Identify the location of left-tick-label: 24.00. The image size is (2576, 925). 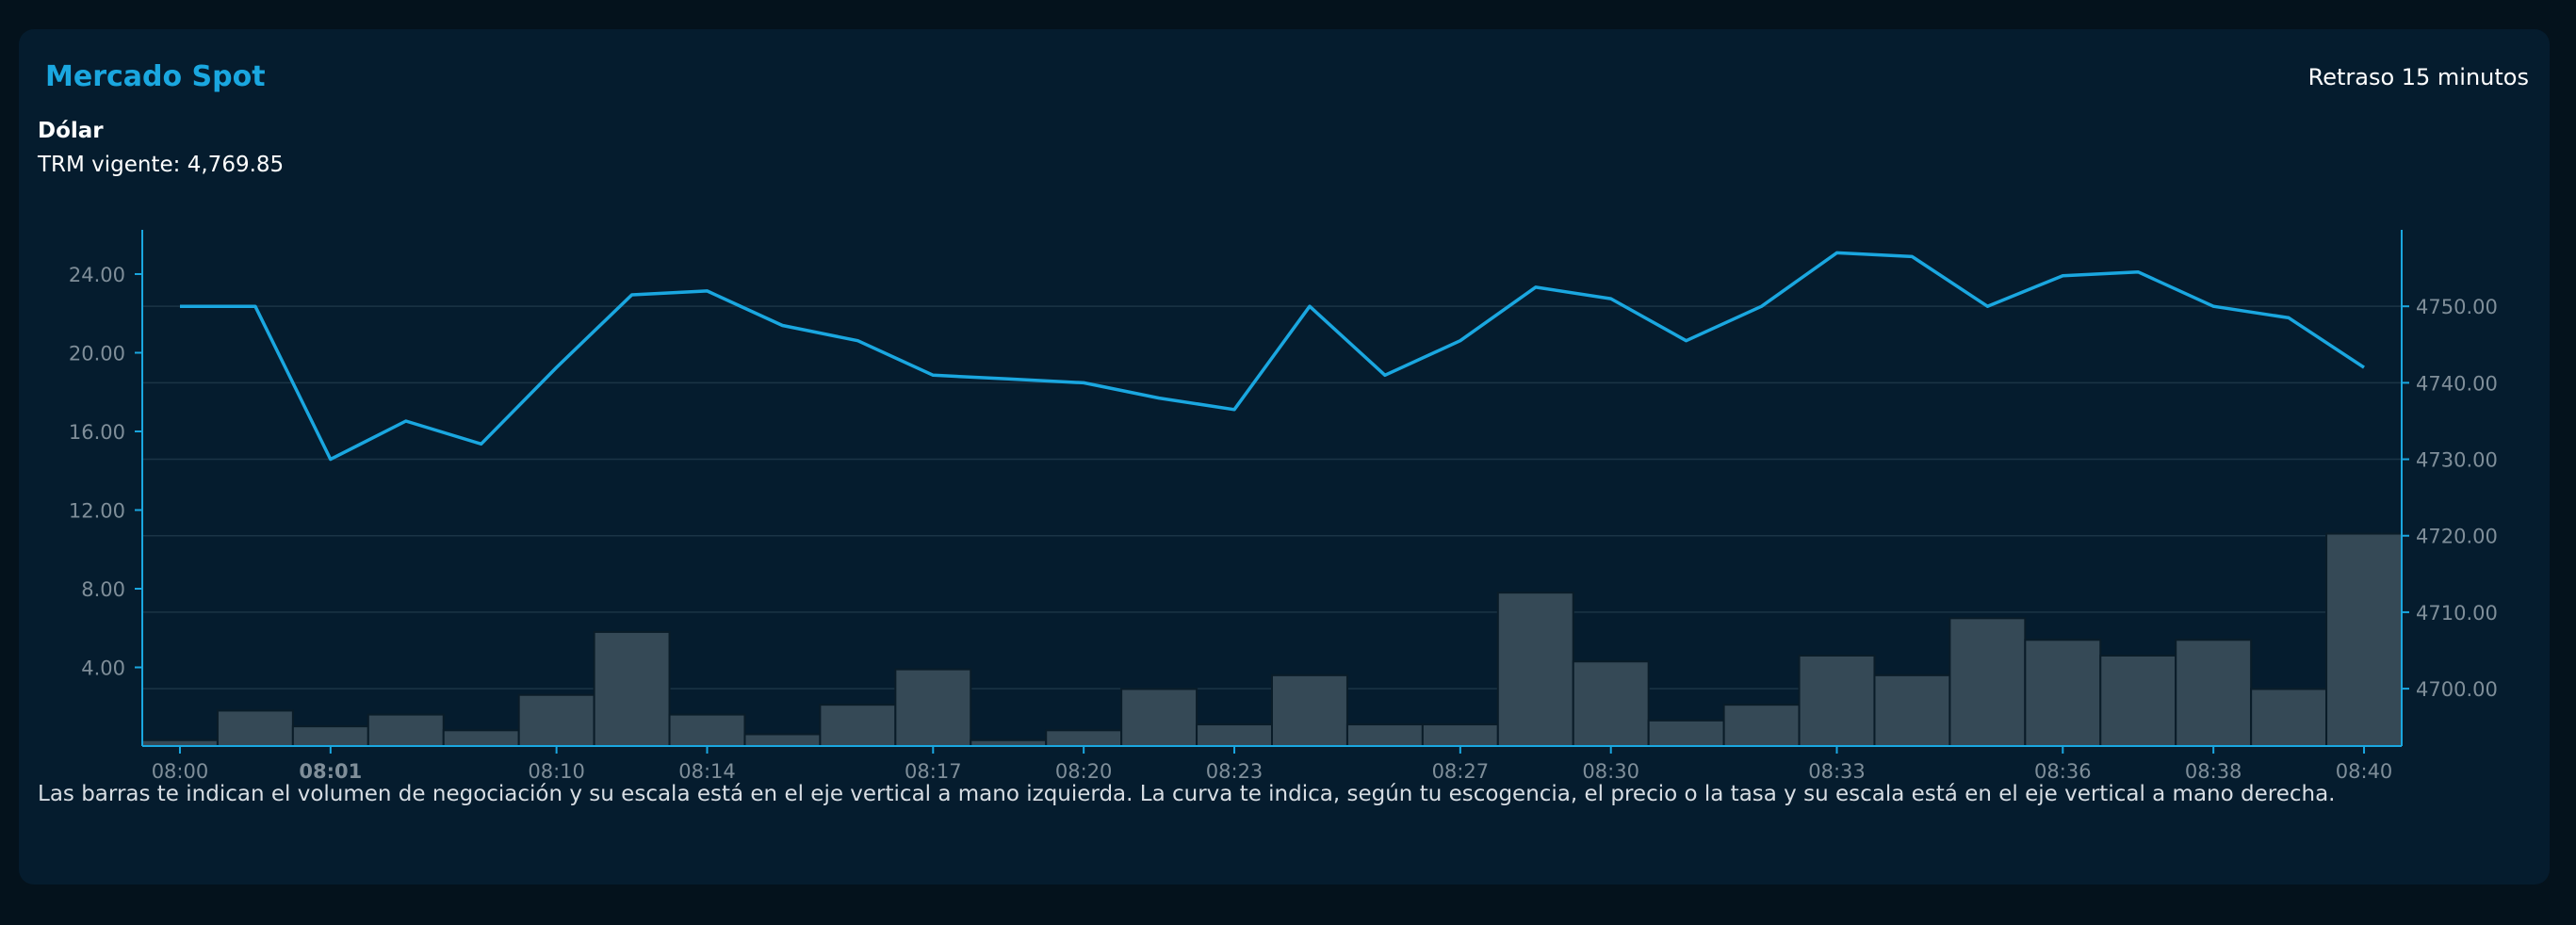
(97, 275).